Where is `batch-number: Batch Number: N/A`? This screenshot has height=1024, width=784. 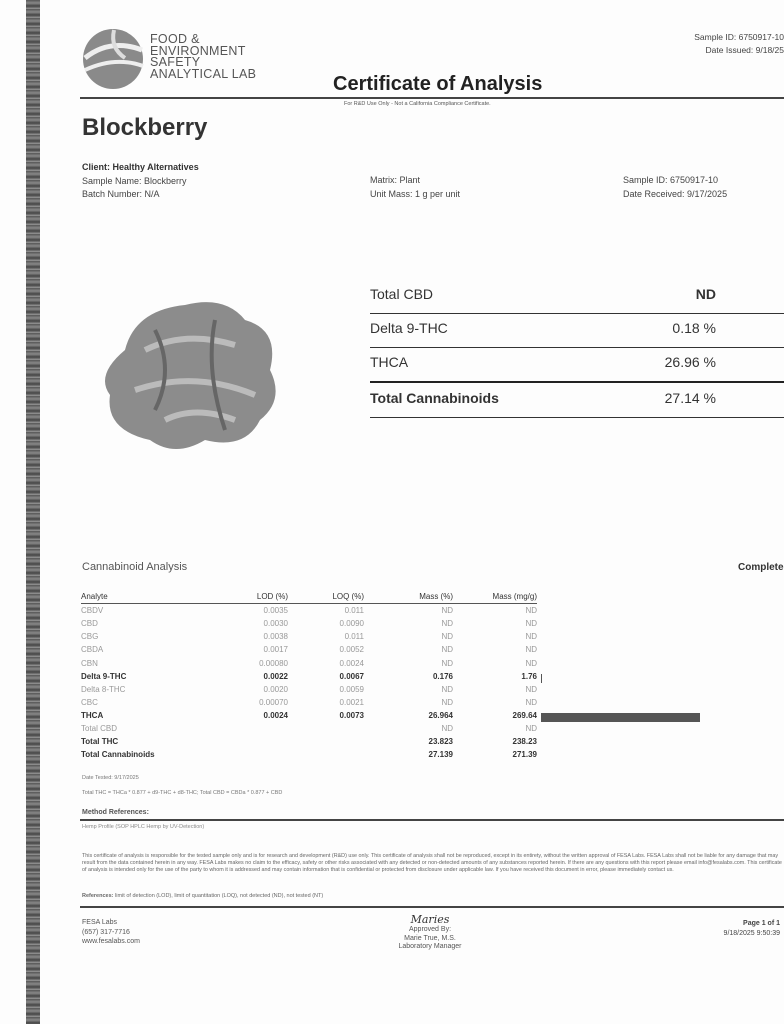
batch-number: Batch Number: N/A is located at coordinates (121, 194).